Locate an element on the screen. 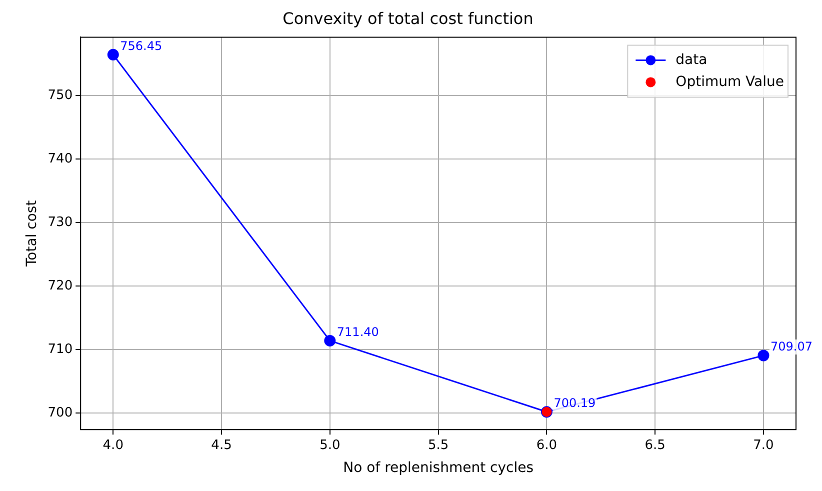 The height and width of the screenshot is (491, 822). y-tick-label: 740 is located at coordinates (60, 158).